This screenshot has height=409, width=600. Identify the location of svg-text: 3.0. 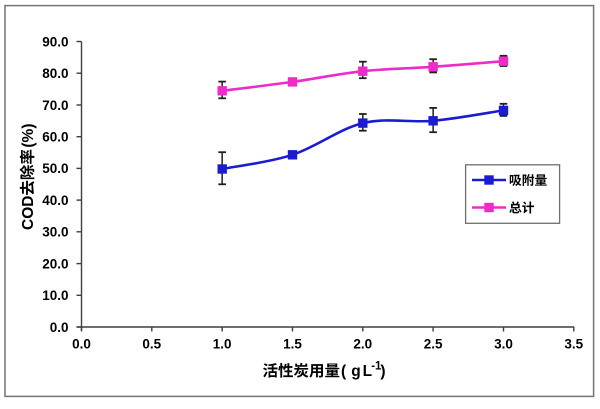
(503, 344).